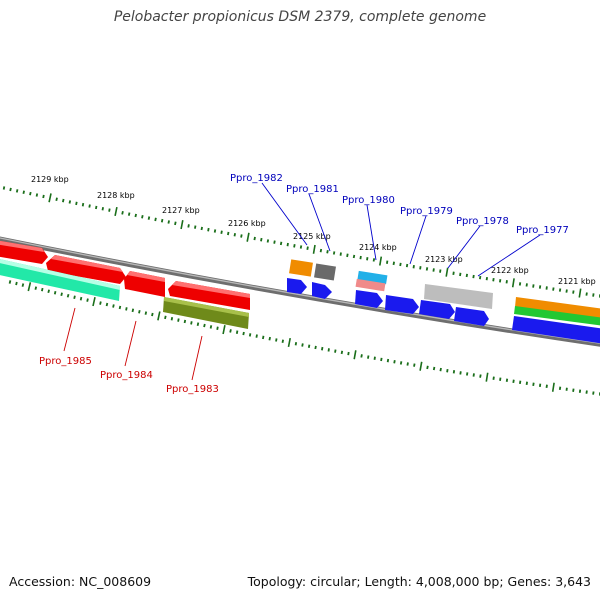  I want to click on minus-label-leaders, so click(133, 344).